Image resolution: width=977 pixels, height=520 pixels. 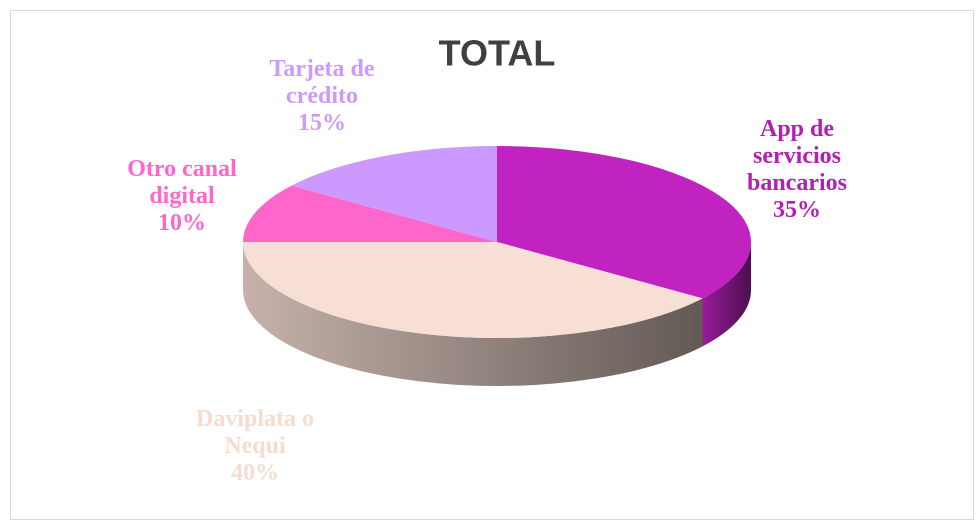 I want to click on slice-label: Daviplata o Nequi 40%, so click(x=255, y=446).